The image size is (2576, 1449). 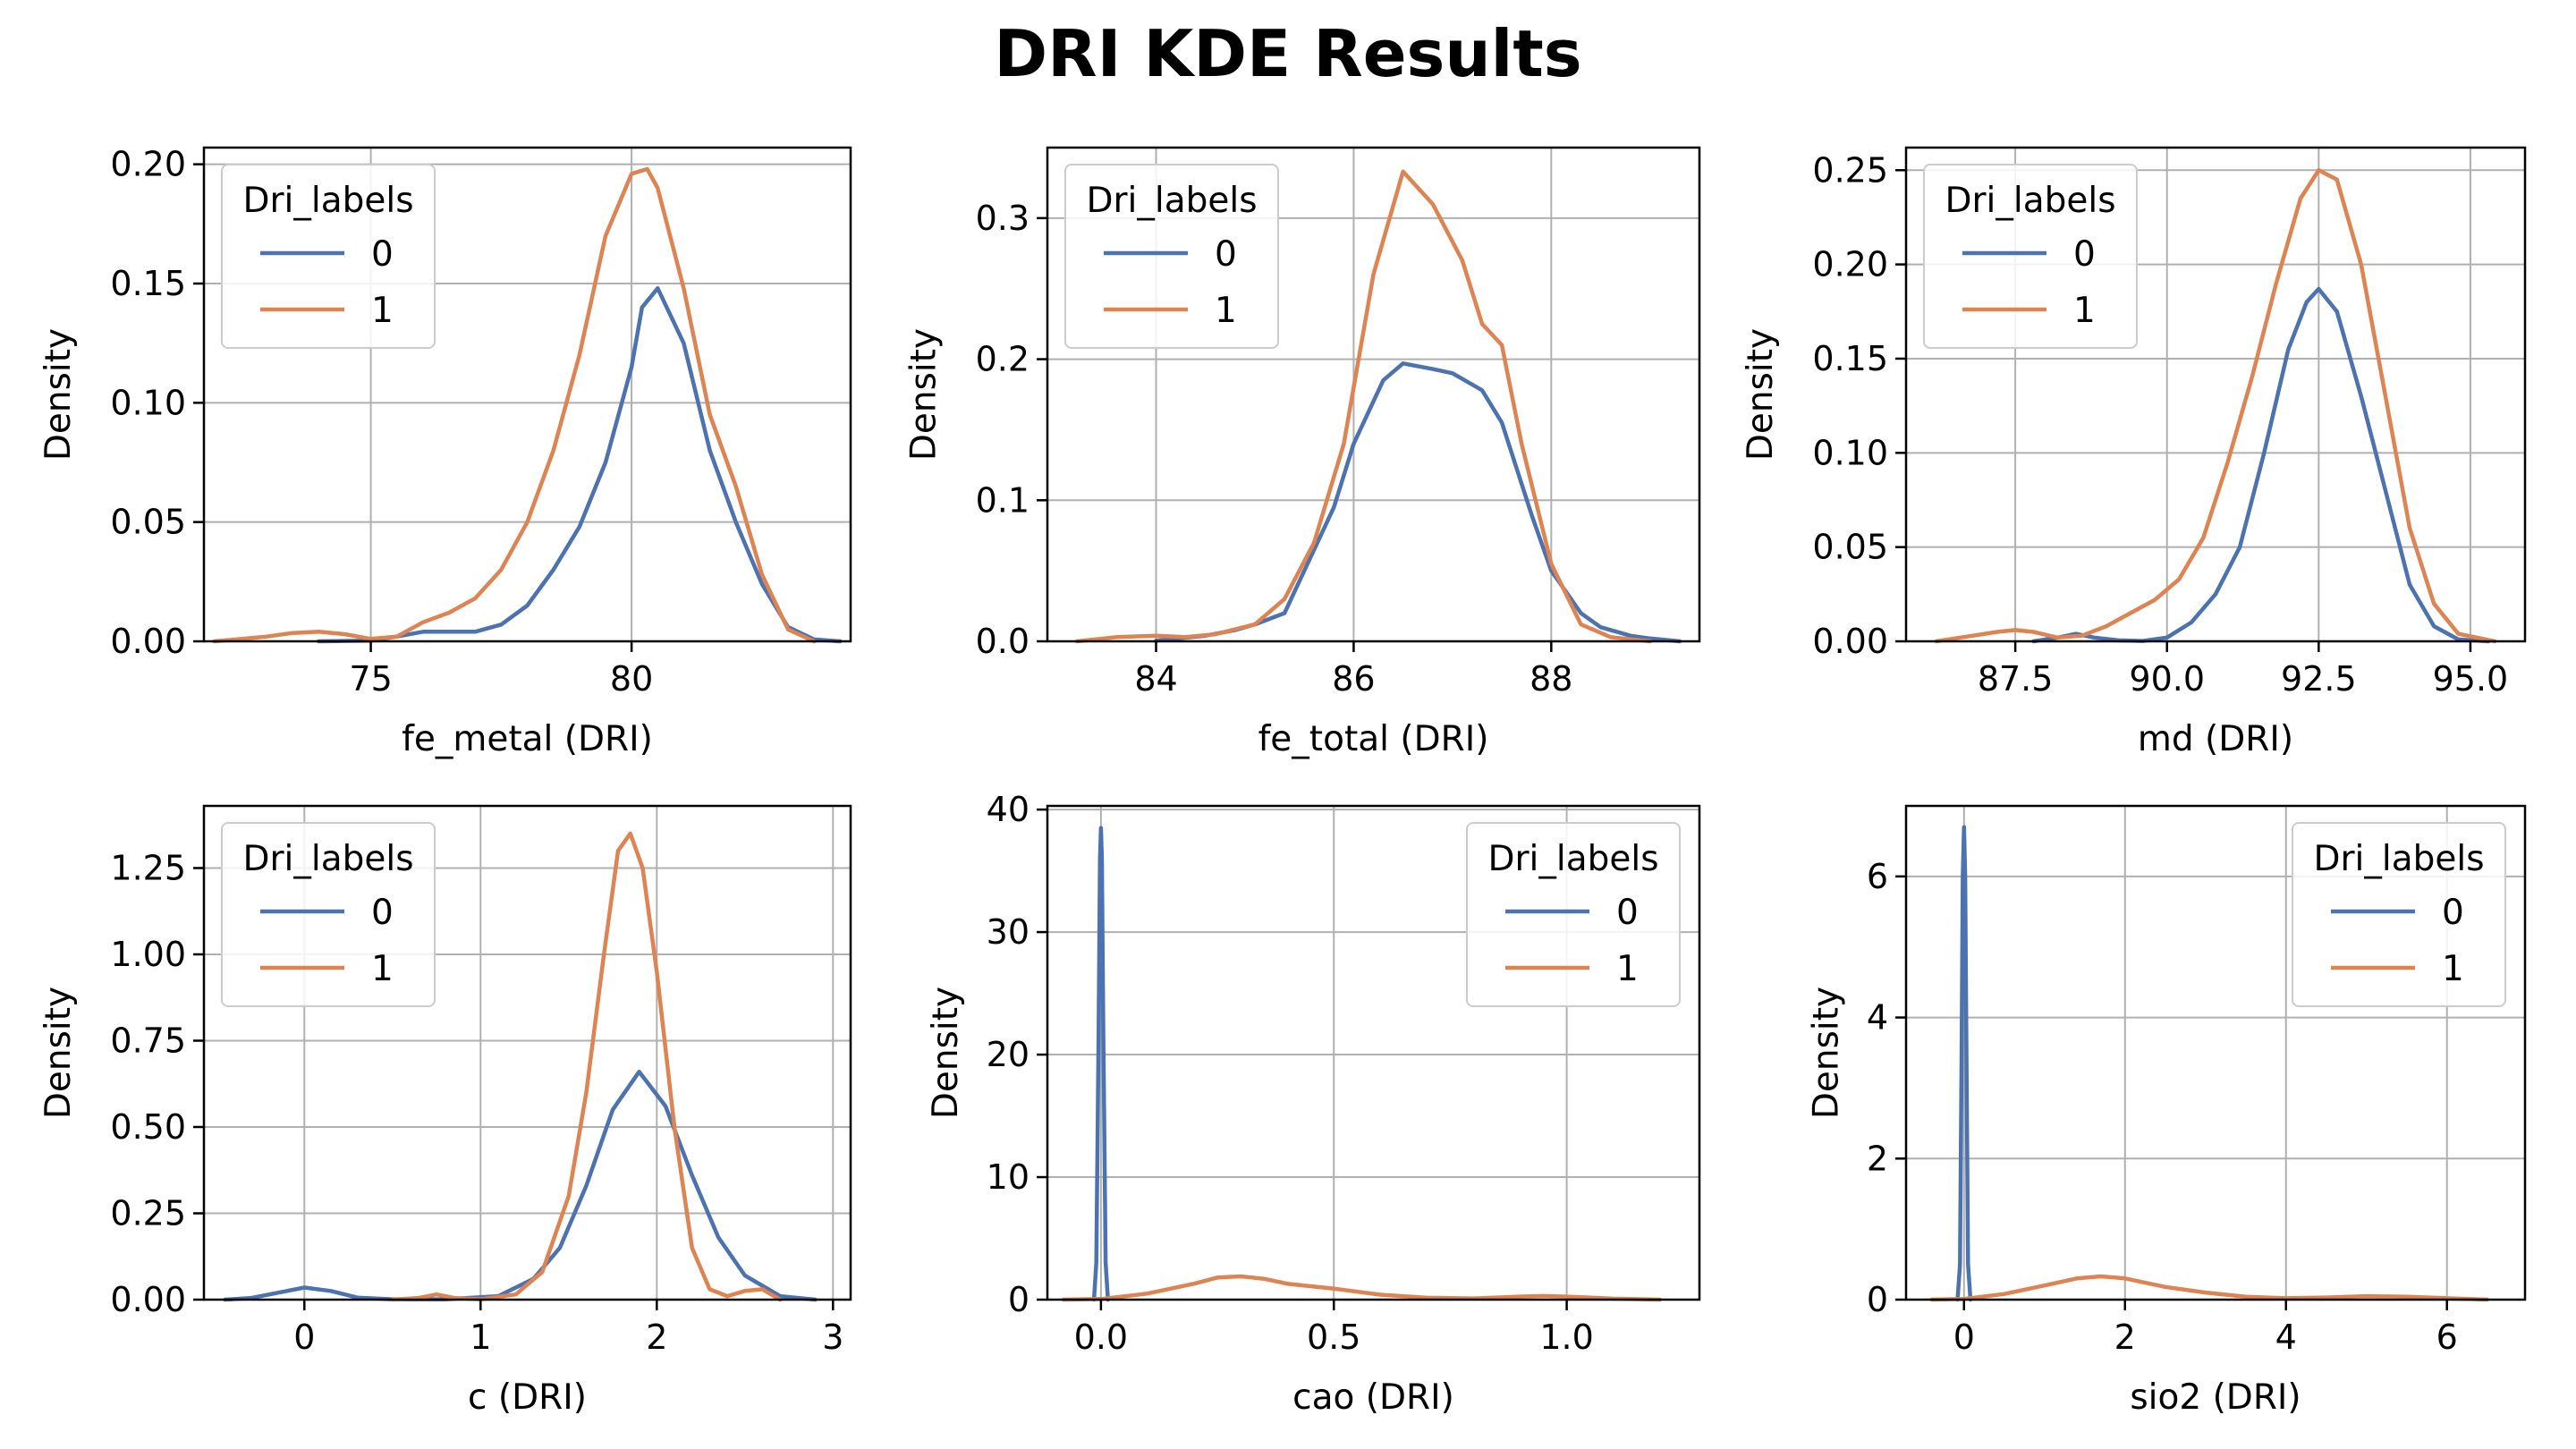 I want to click on y-tick-label: 4, so click(x=1877, y=1018).